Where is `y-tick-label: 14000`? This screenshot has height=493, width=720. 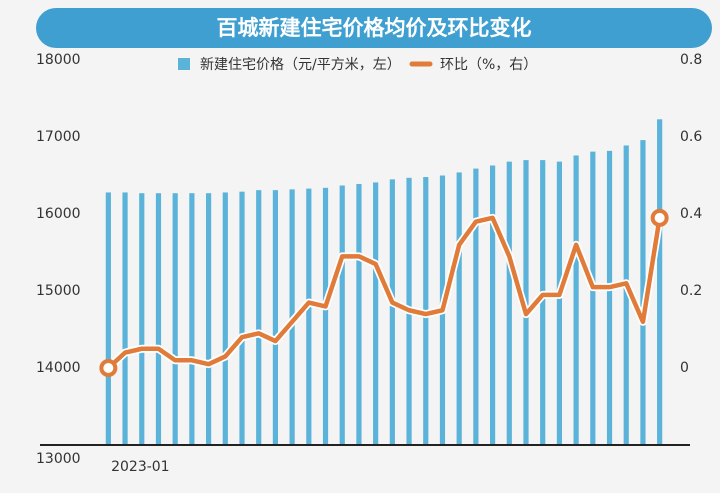
y-tick-label: 14000 is located at coordinates (58, 368).